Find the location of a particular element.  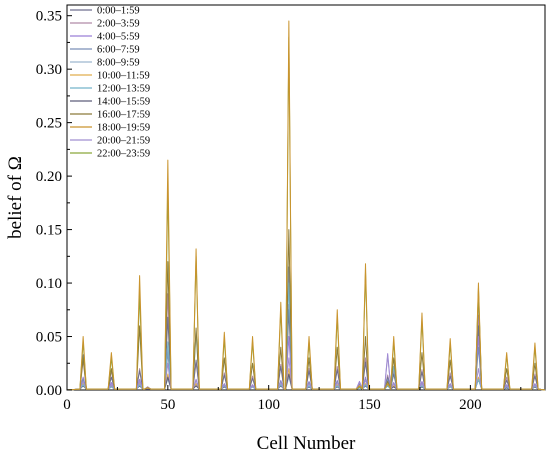

legend-label: 22:00–23:59 is located at coordinates (123, 154).